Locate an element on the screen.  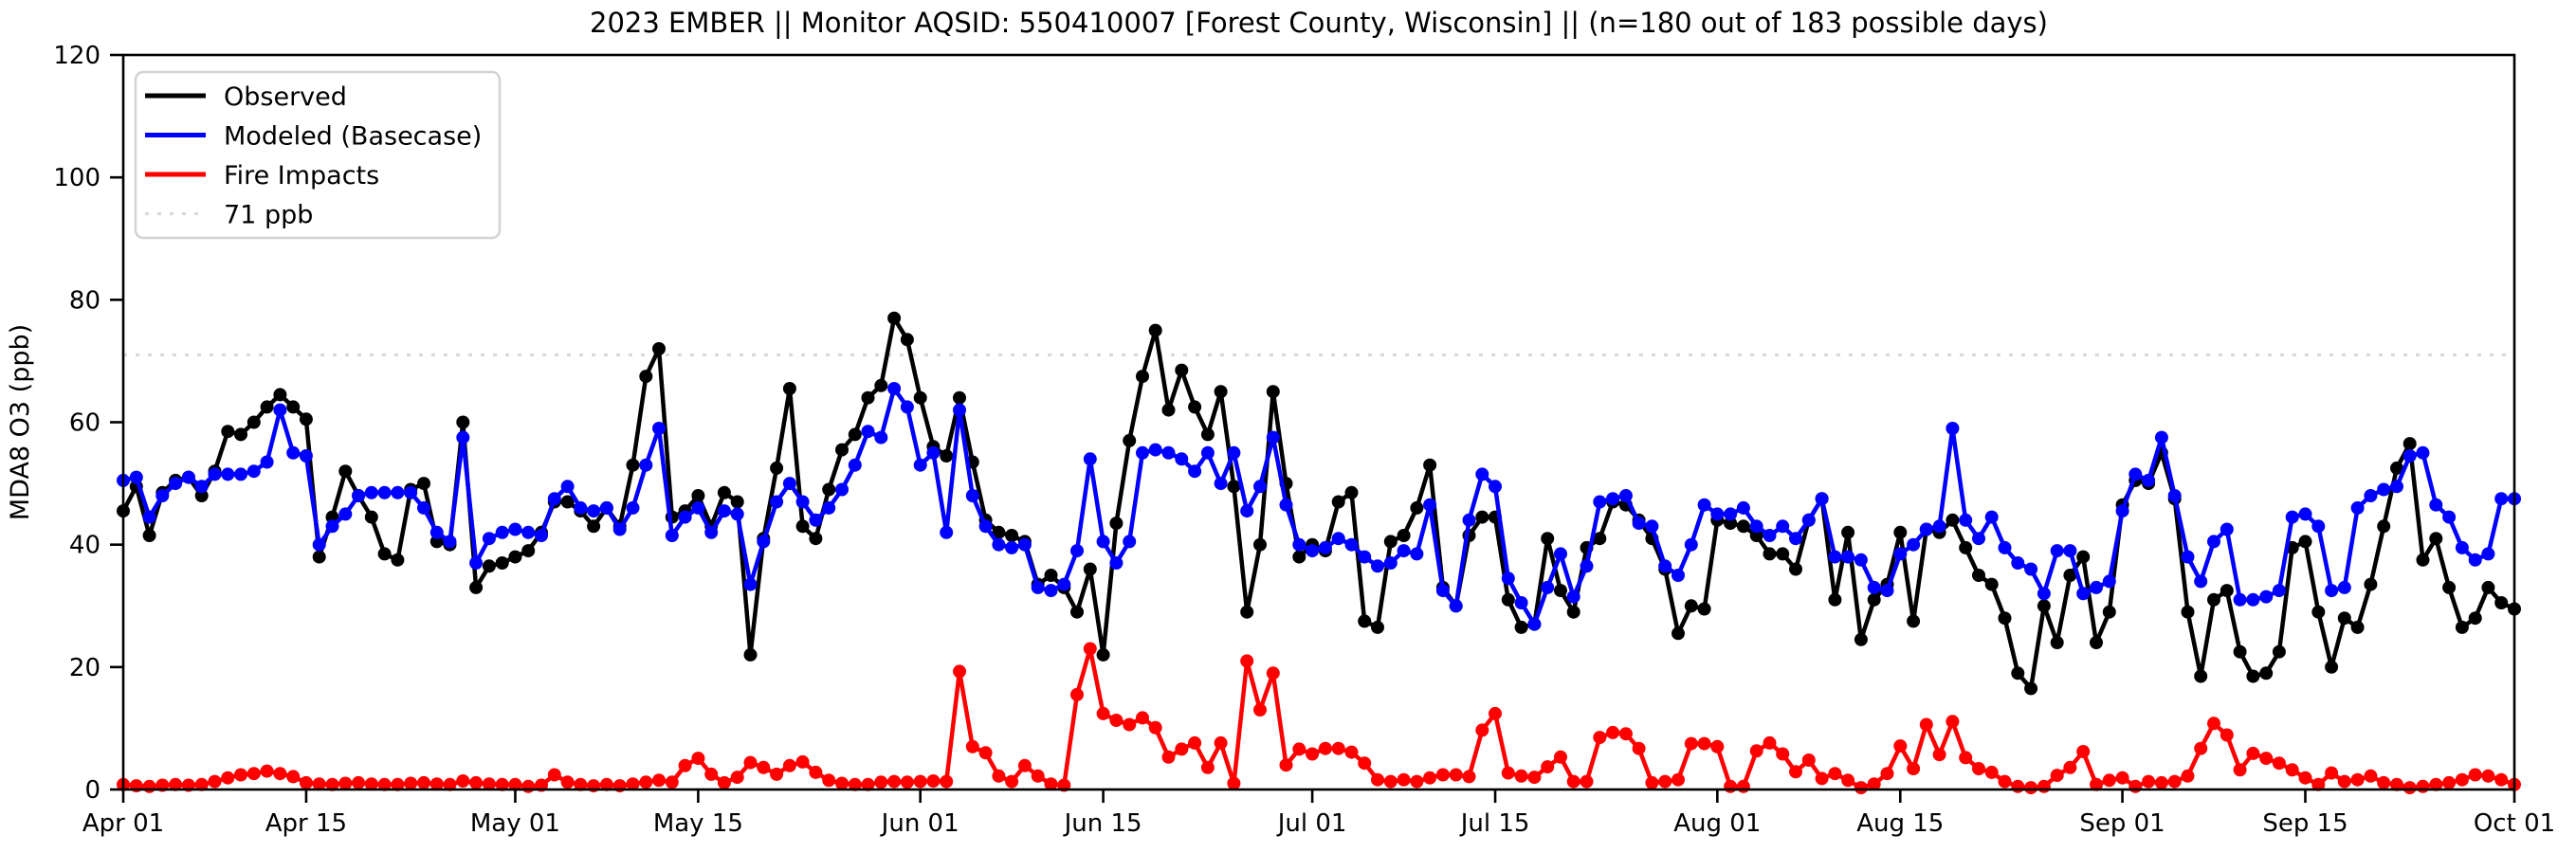
y-tick-label: 60 is located at coordinates (84, 423).